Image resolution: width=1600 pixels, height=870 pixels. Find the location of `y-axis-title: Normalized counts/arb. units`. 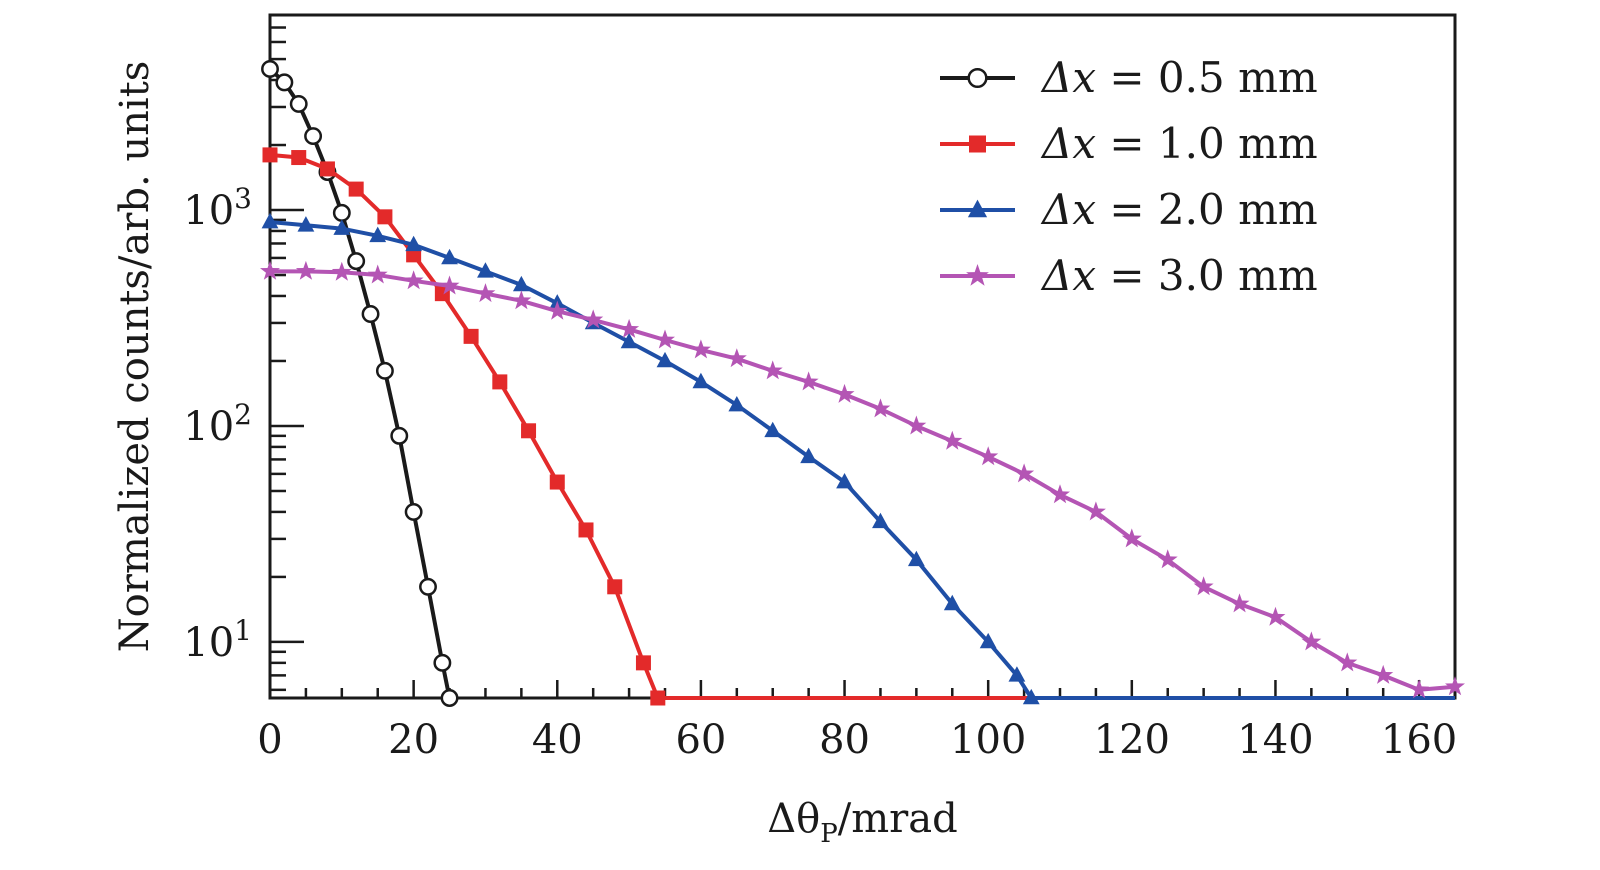

y-axis-title: Normalized counts/arb. units is located at coordinates (135, 357).